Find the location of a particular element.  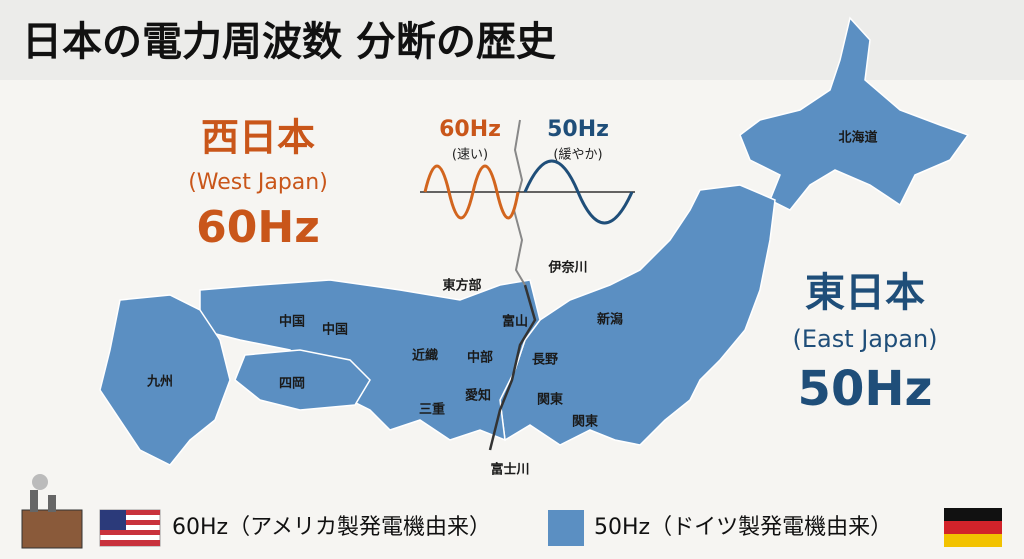

west-english: (West Japan) is located at coordinates (258, 182).